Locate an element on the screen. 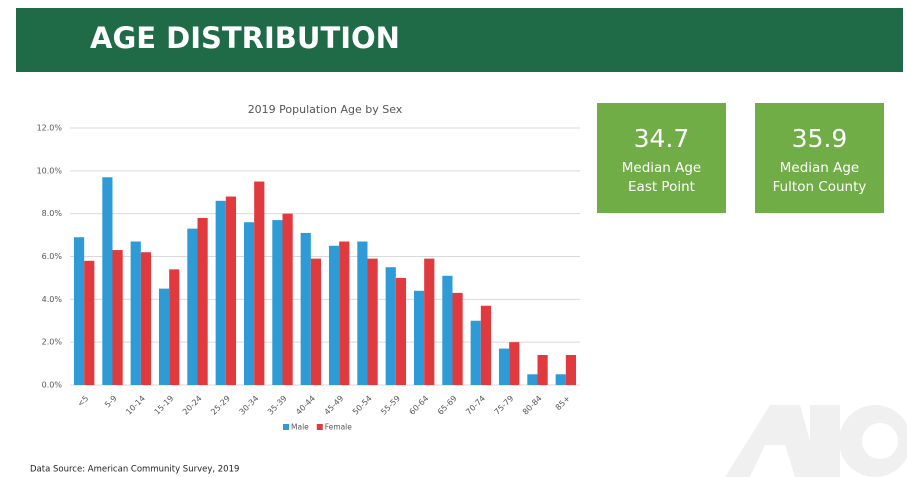  y-tick-label: 8.0% is located at coordinates (52, 213).